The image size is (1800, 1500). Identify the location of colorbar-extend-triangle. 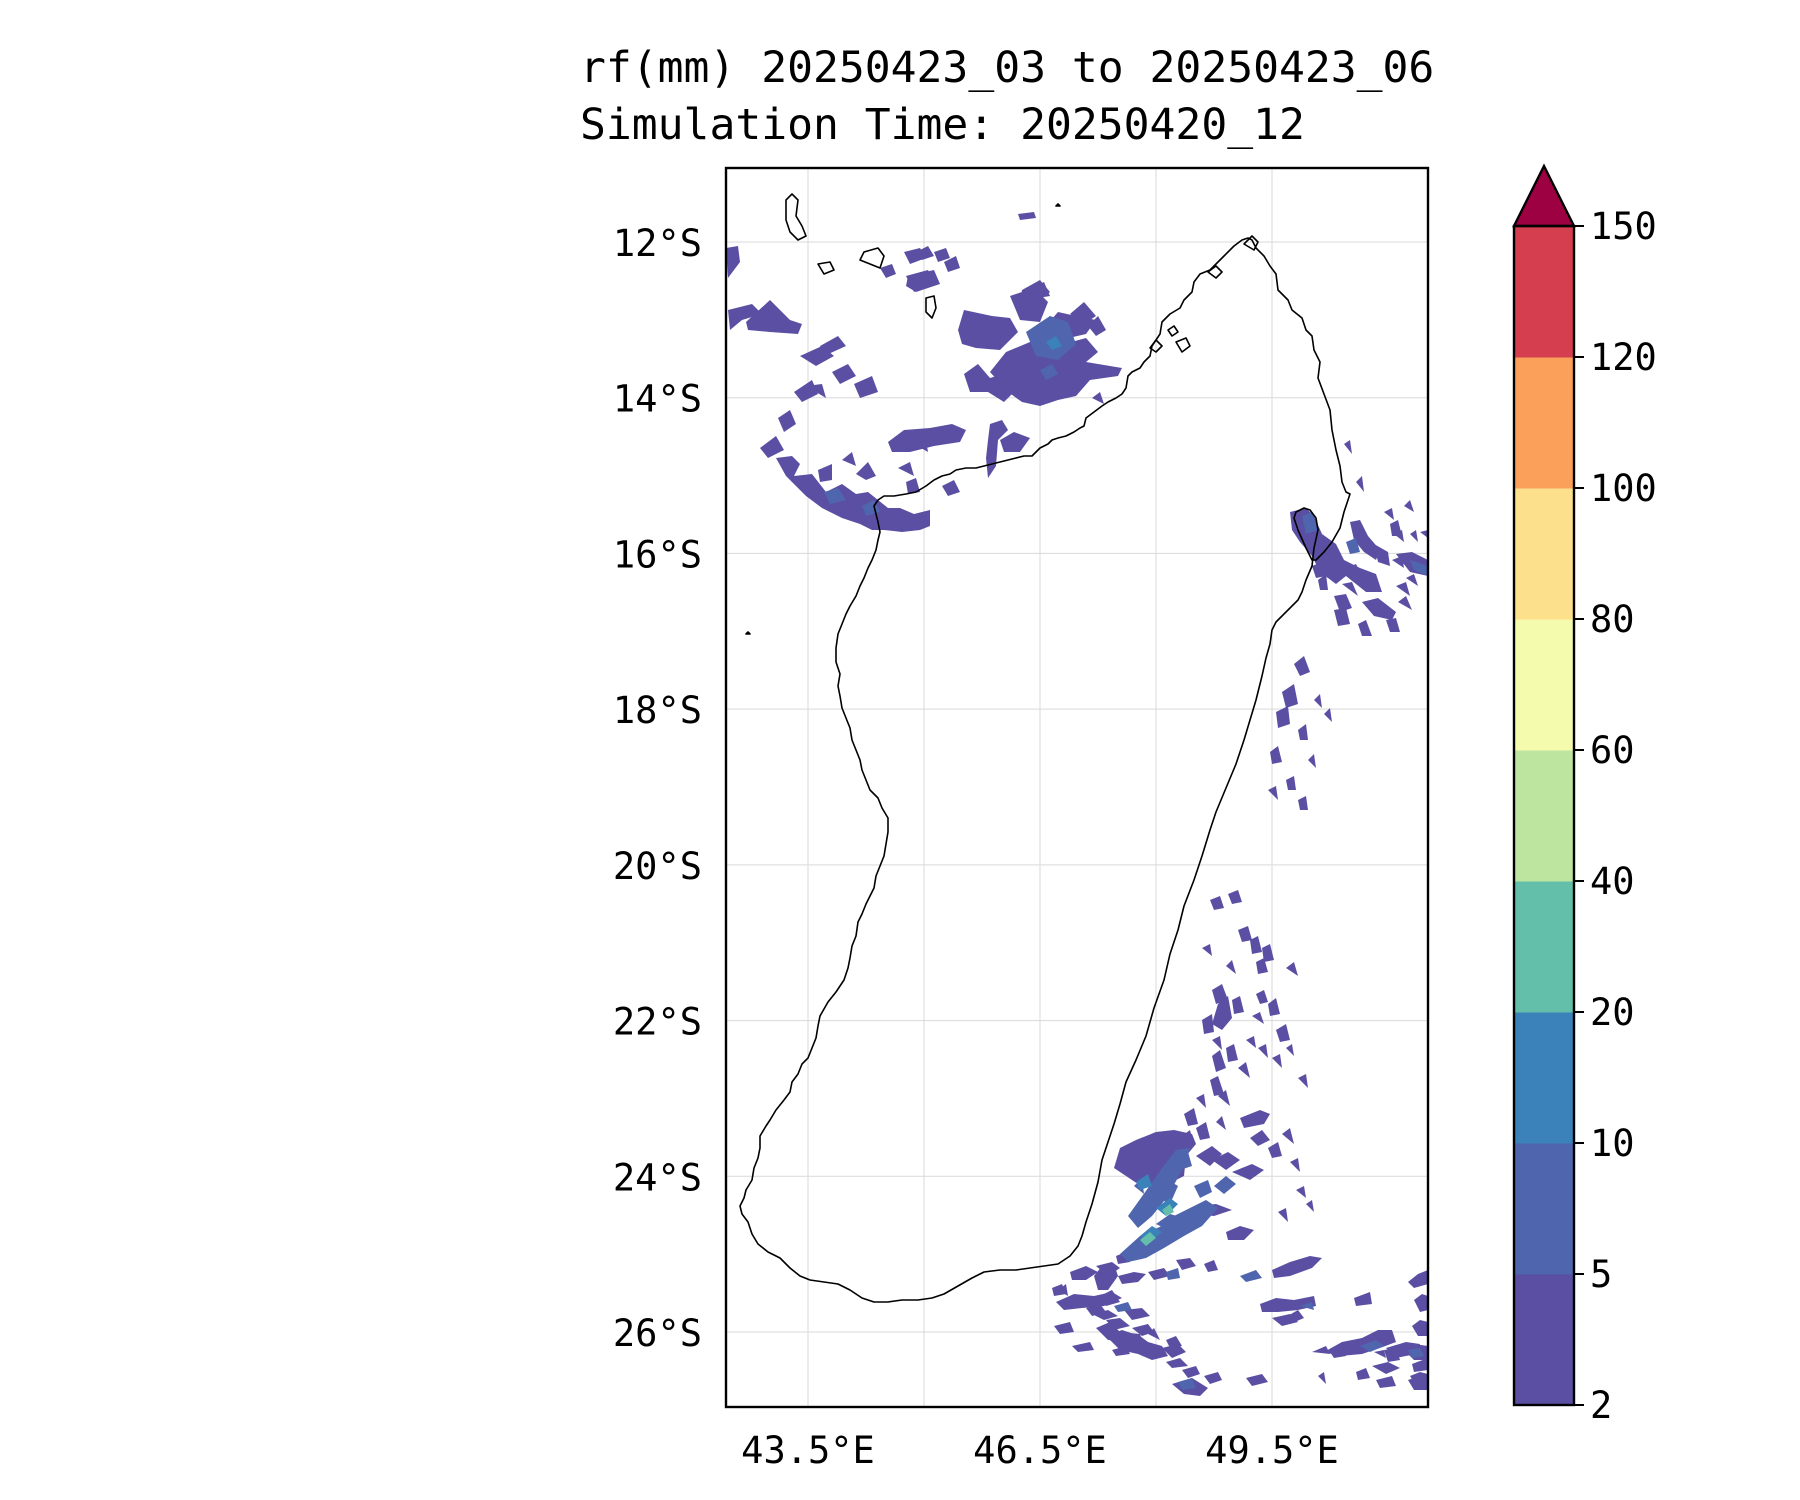
(1544, 195).